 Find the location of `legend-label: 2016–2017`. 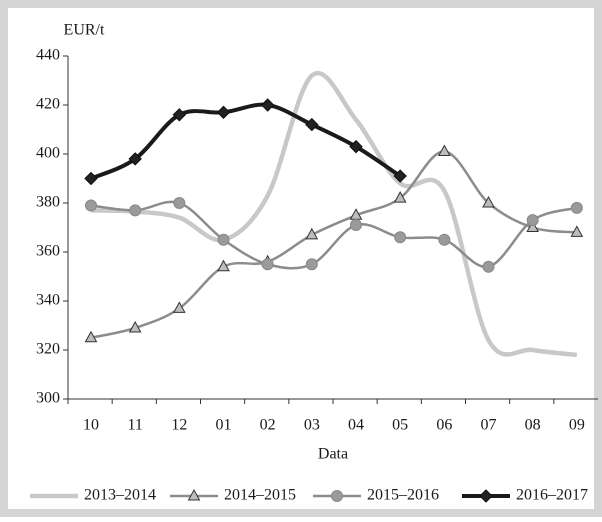

legend-label: 2016–2017 is located at coordinates (552, 495).